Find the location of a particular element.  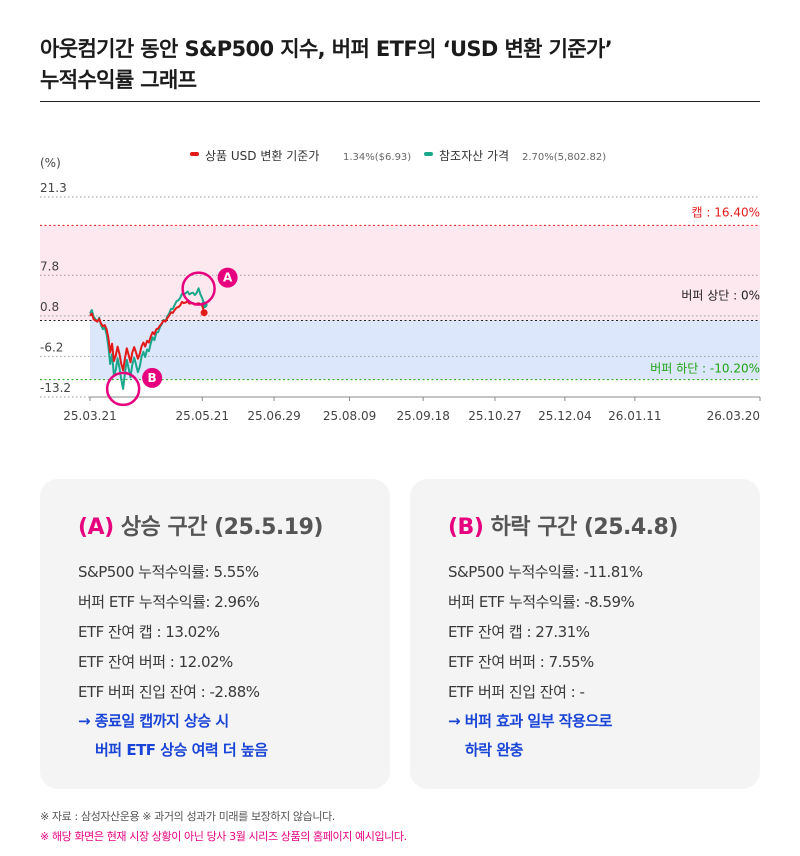

y-tick-label: 7.8 is located at coordinates (49, 266).